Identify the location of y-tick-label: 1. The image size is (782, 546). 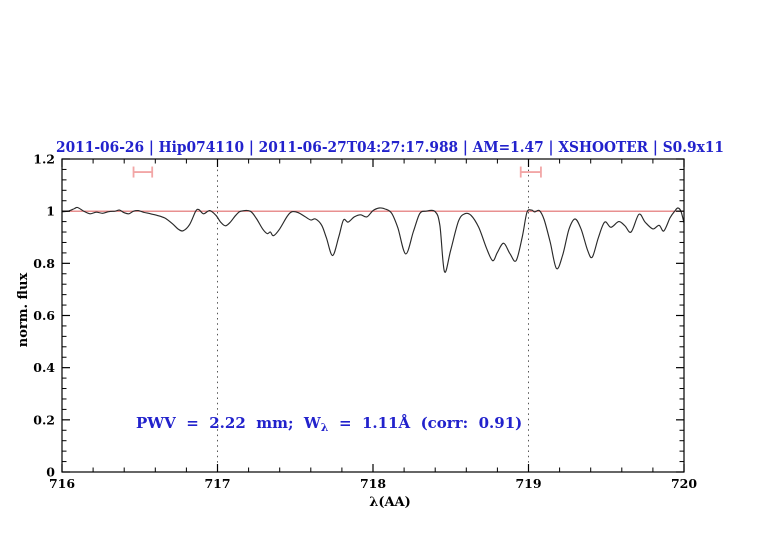
(50, 211).